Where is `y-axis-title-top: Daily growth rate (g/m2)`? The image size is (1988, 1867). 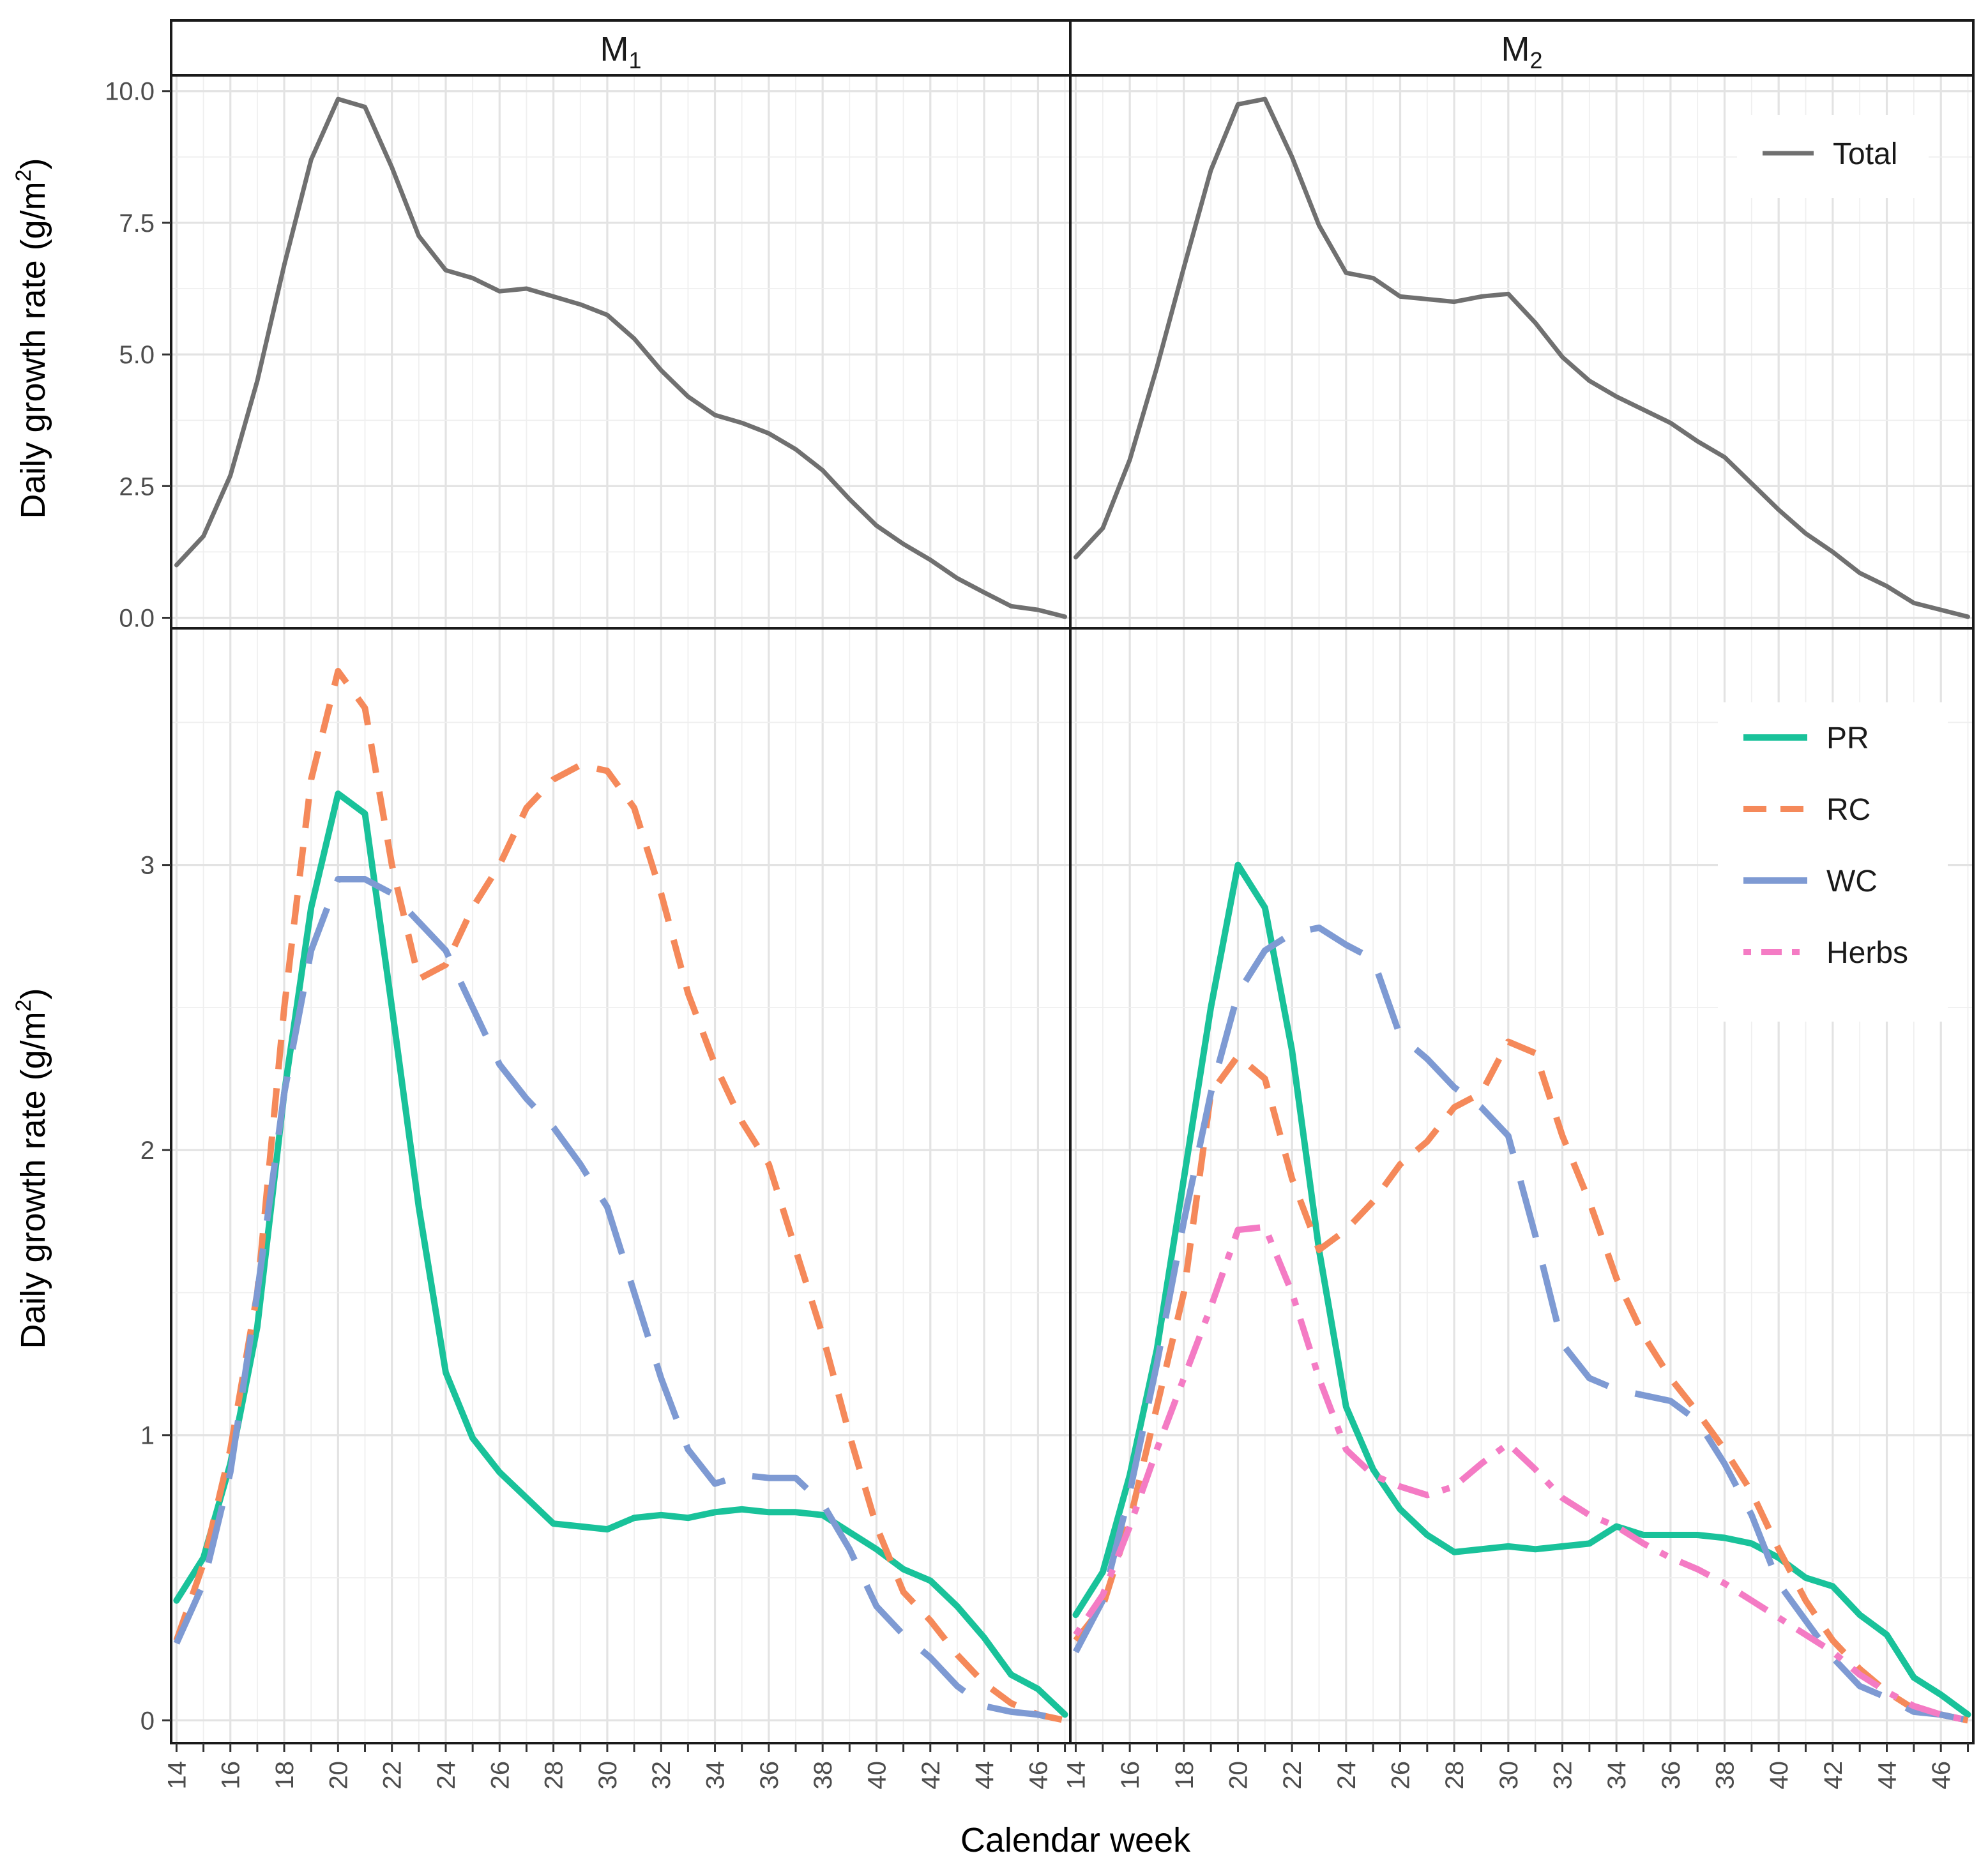
y-axis-title-top: Daily growth rate (g/m2) is located at coordinates (31, 338).